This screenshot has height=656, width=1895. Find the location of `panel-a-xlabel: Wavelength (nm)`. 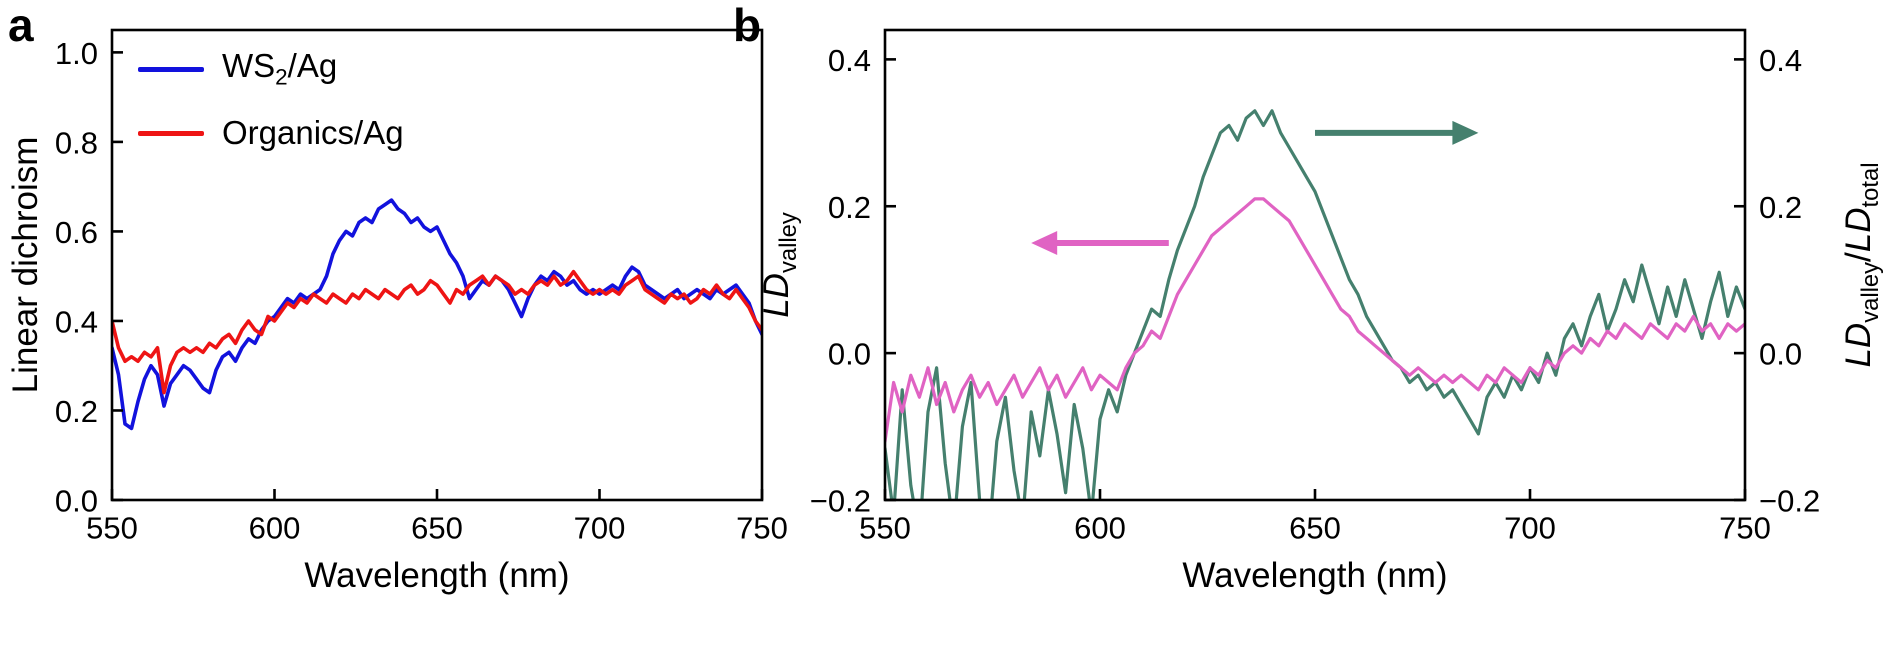

panel-a-xlabel: Wavelength (nm) is located at coordinates (437, 575).